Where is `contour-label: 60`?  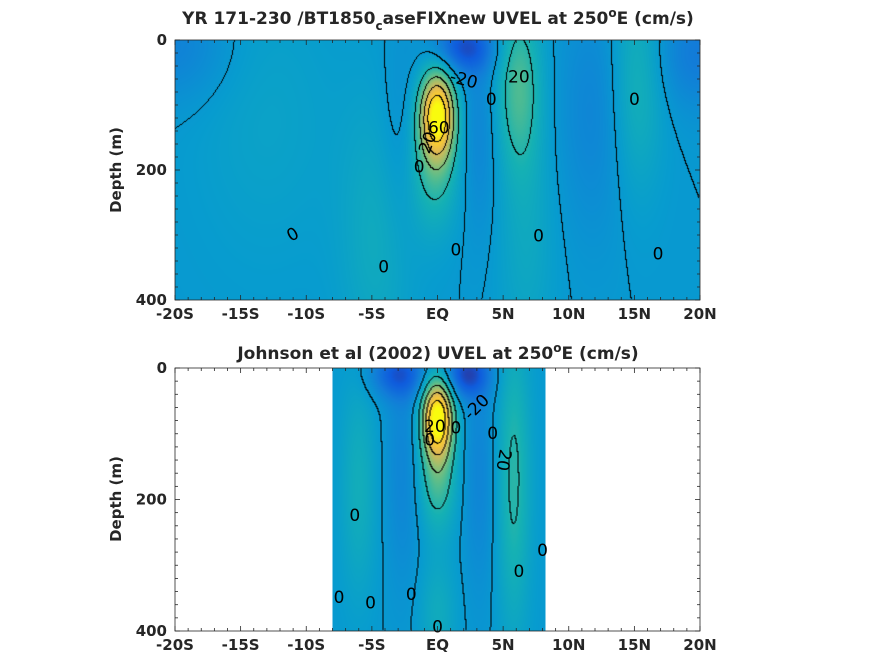
contour-label: 60 is located at coordinates (439, 128).